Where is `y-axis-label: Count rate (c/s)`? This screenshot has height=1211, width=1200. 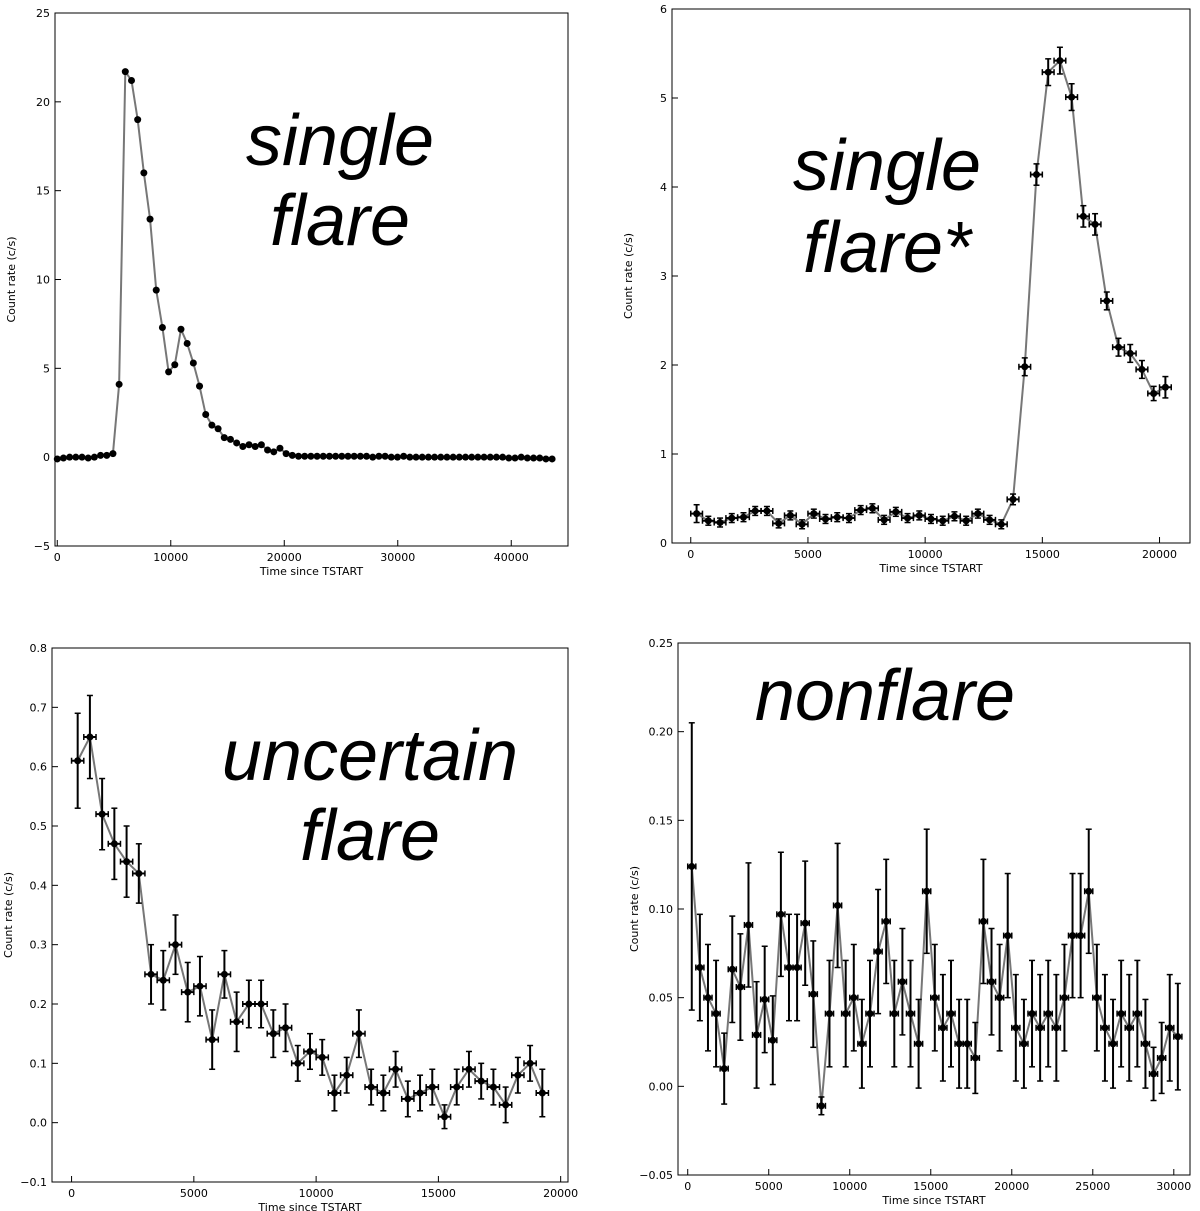
y-axis-label: Count rate (c/s) is located at coordinates (628, 276).